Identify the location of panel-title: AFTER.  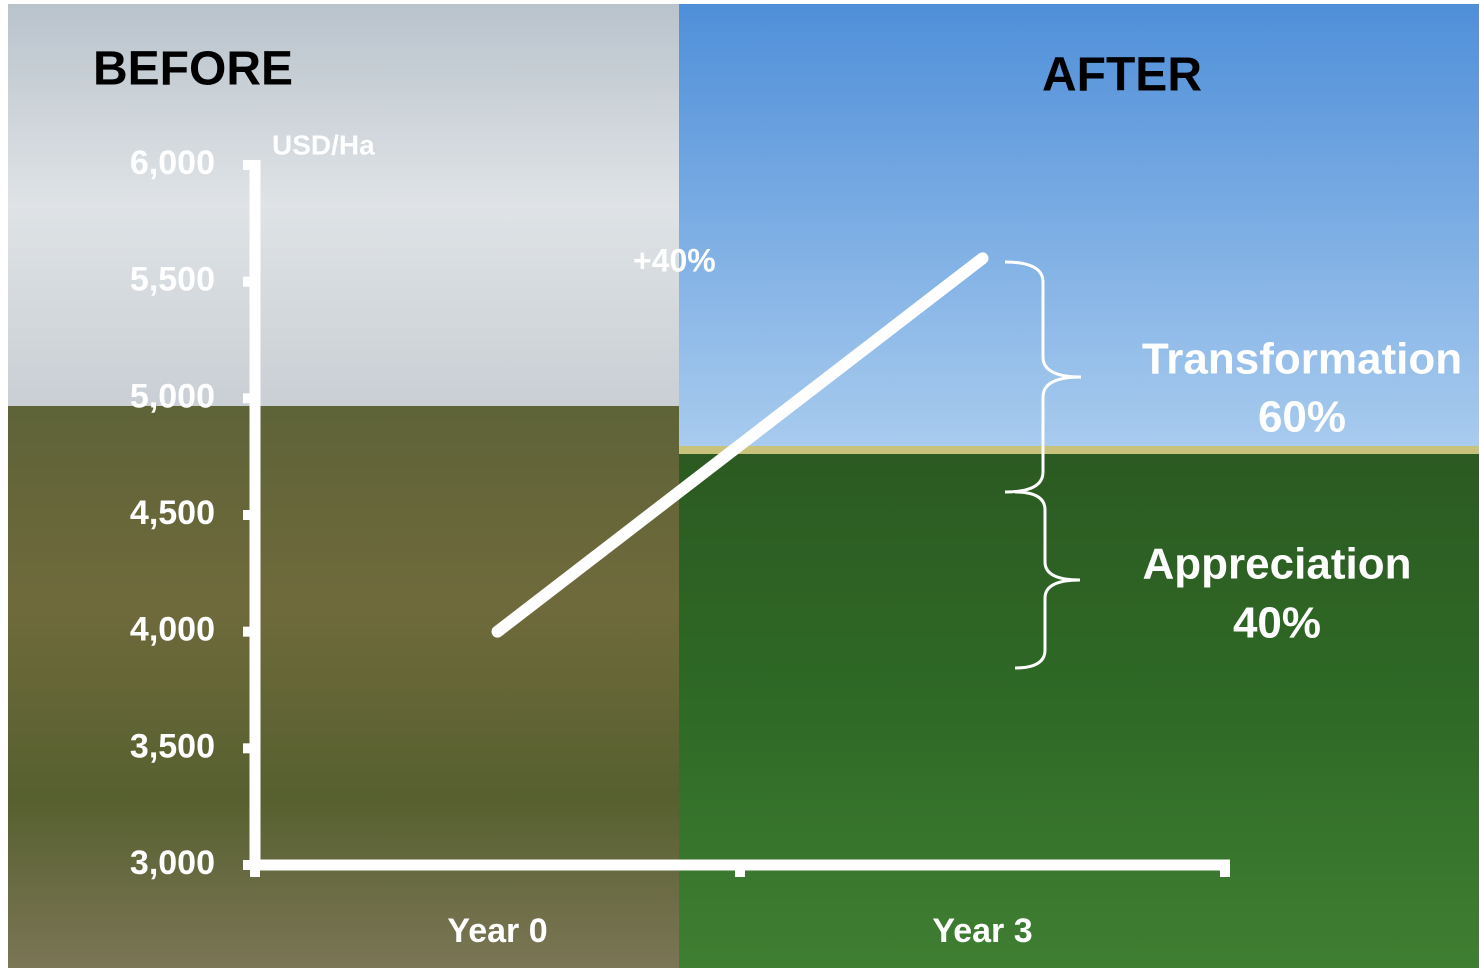
(1122, 75).